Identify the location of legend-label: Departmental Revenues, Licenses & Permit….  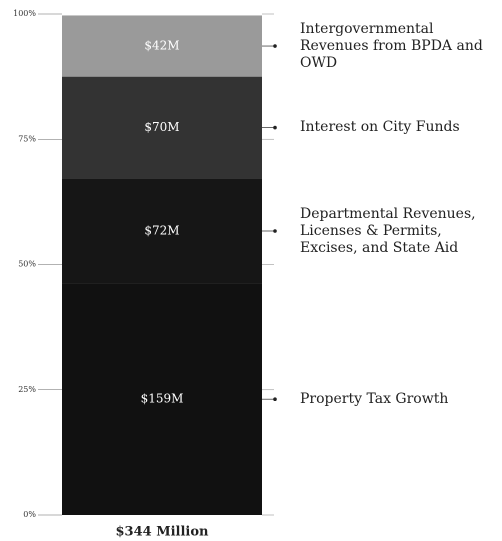
(388, 230).